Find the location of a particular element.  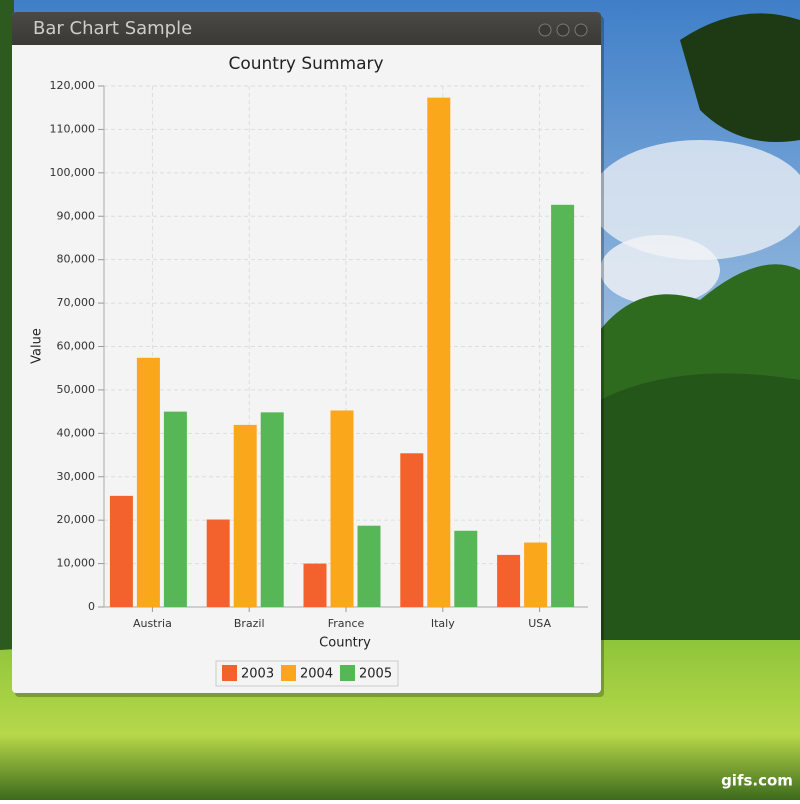

window-title: Bar Chart Sample is located at coordinates (112, 28).